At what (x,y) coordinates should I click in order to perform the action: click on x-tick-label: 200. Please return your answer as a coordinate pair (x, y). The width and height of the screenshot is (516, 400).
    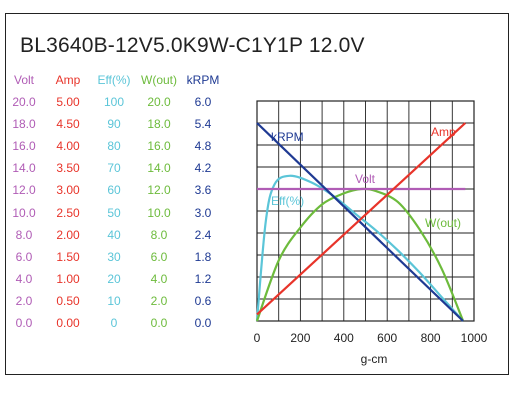
    Looking at the image, I should click on (300, 338).